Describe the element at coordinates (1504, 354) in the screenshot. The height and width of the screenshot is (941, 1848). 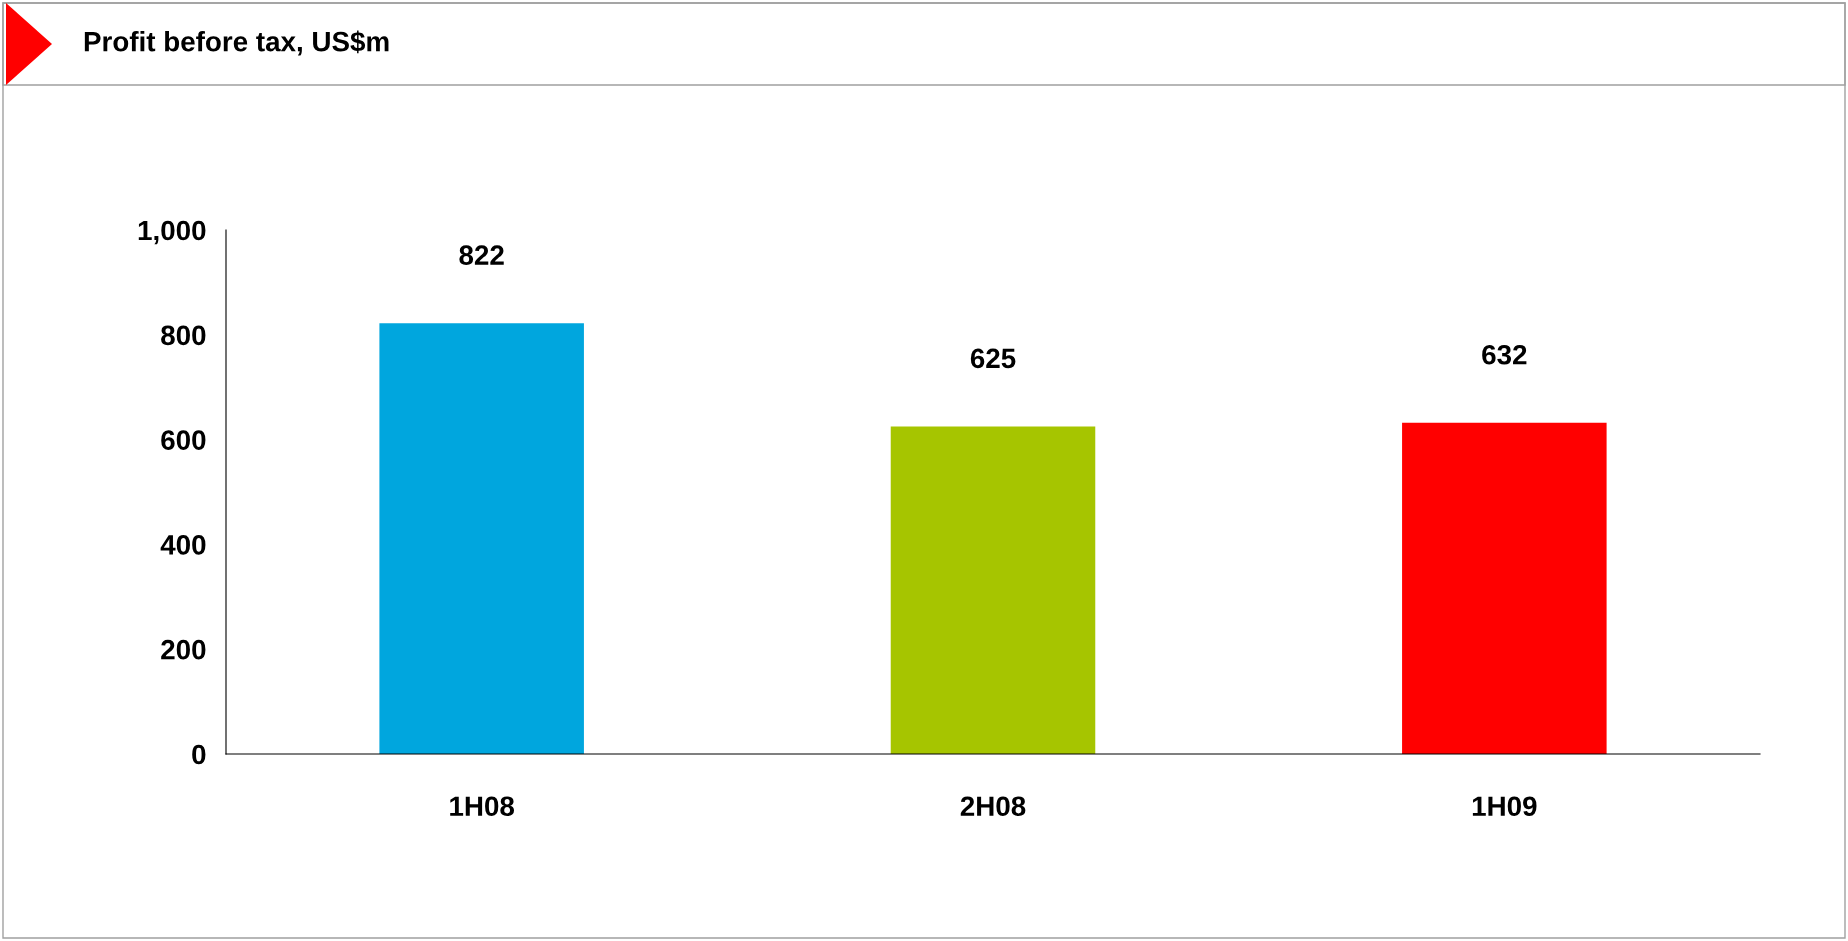
I see `data-label: 632` at that location.